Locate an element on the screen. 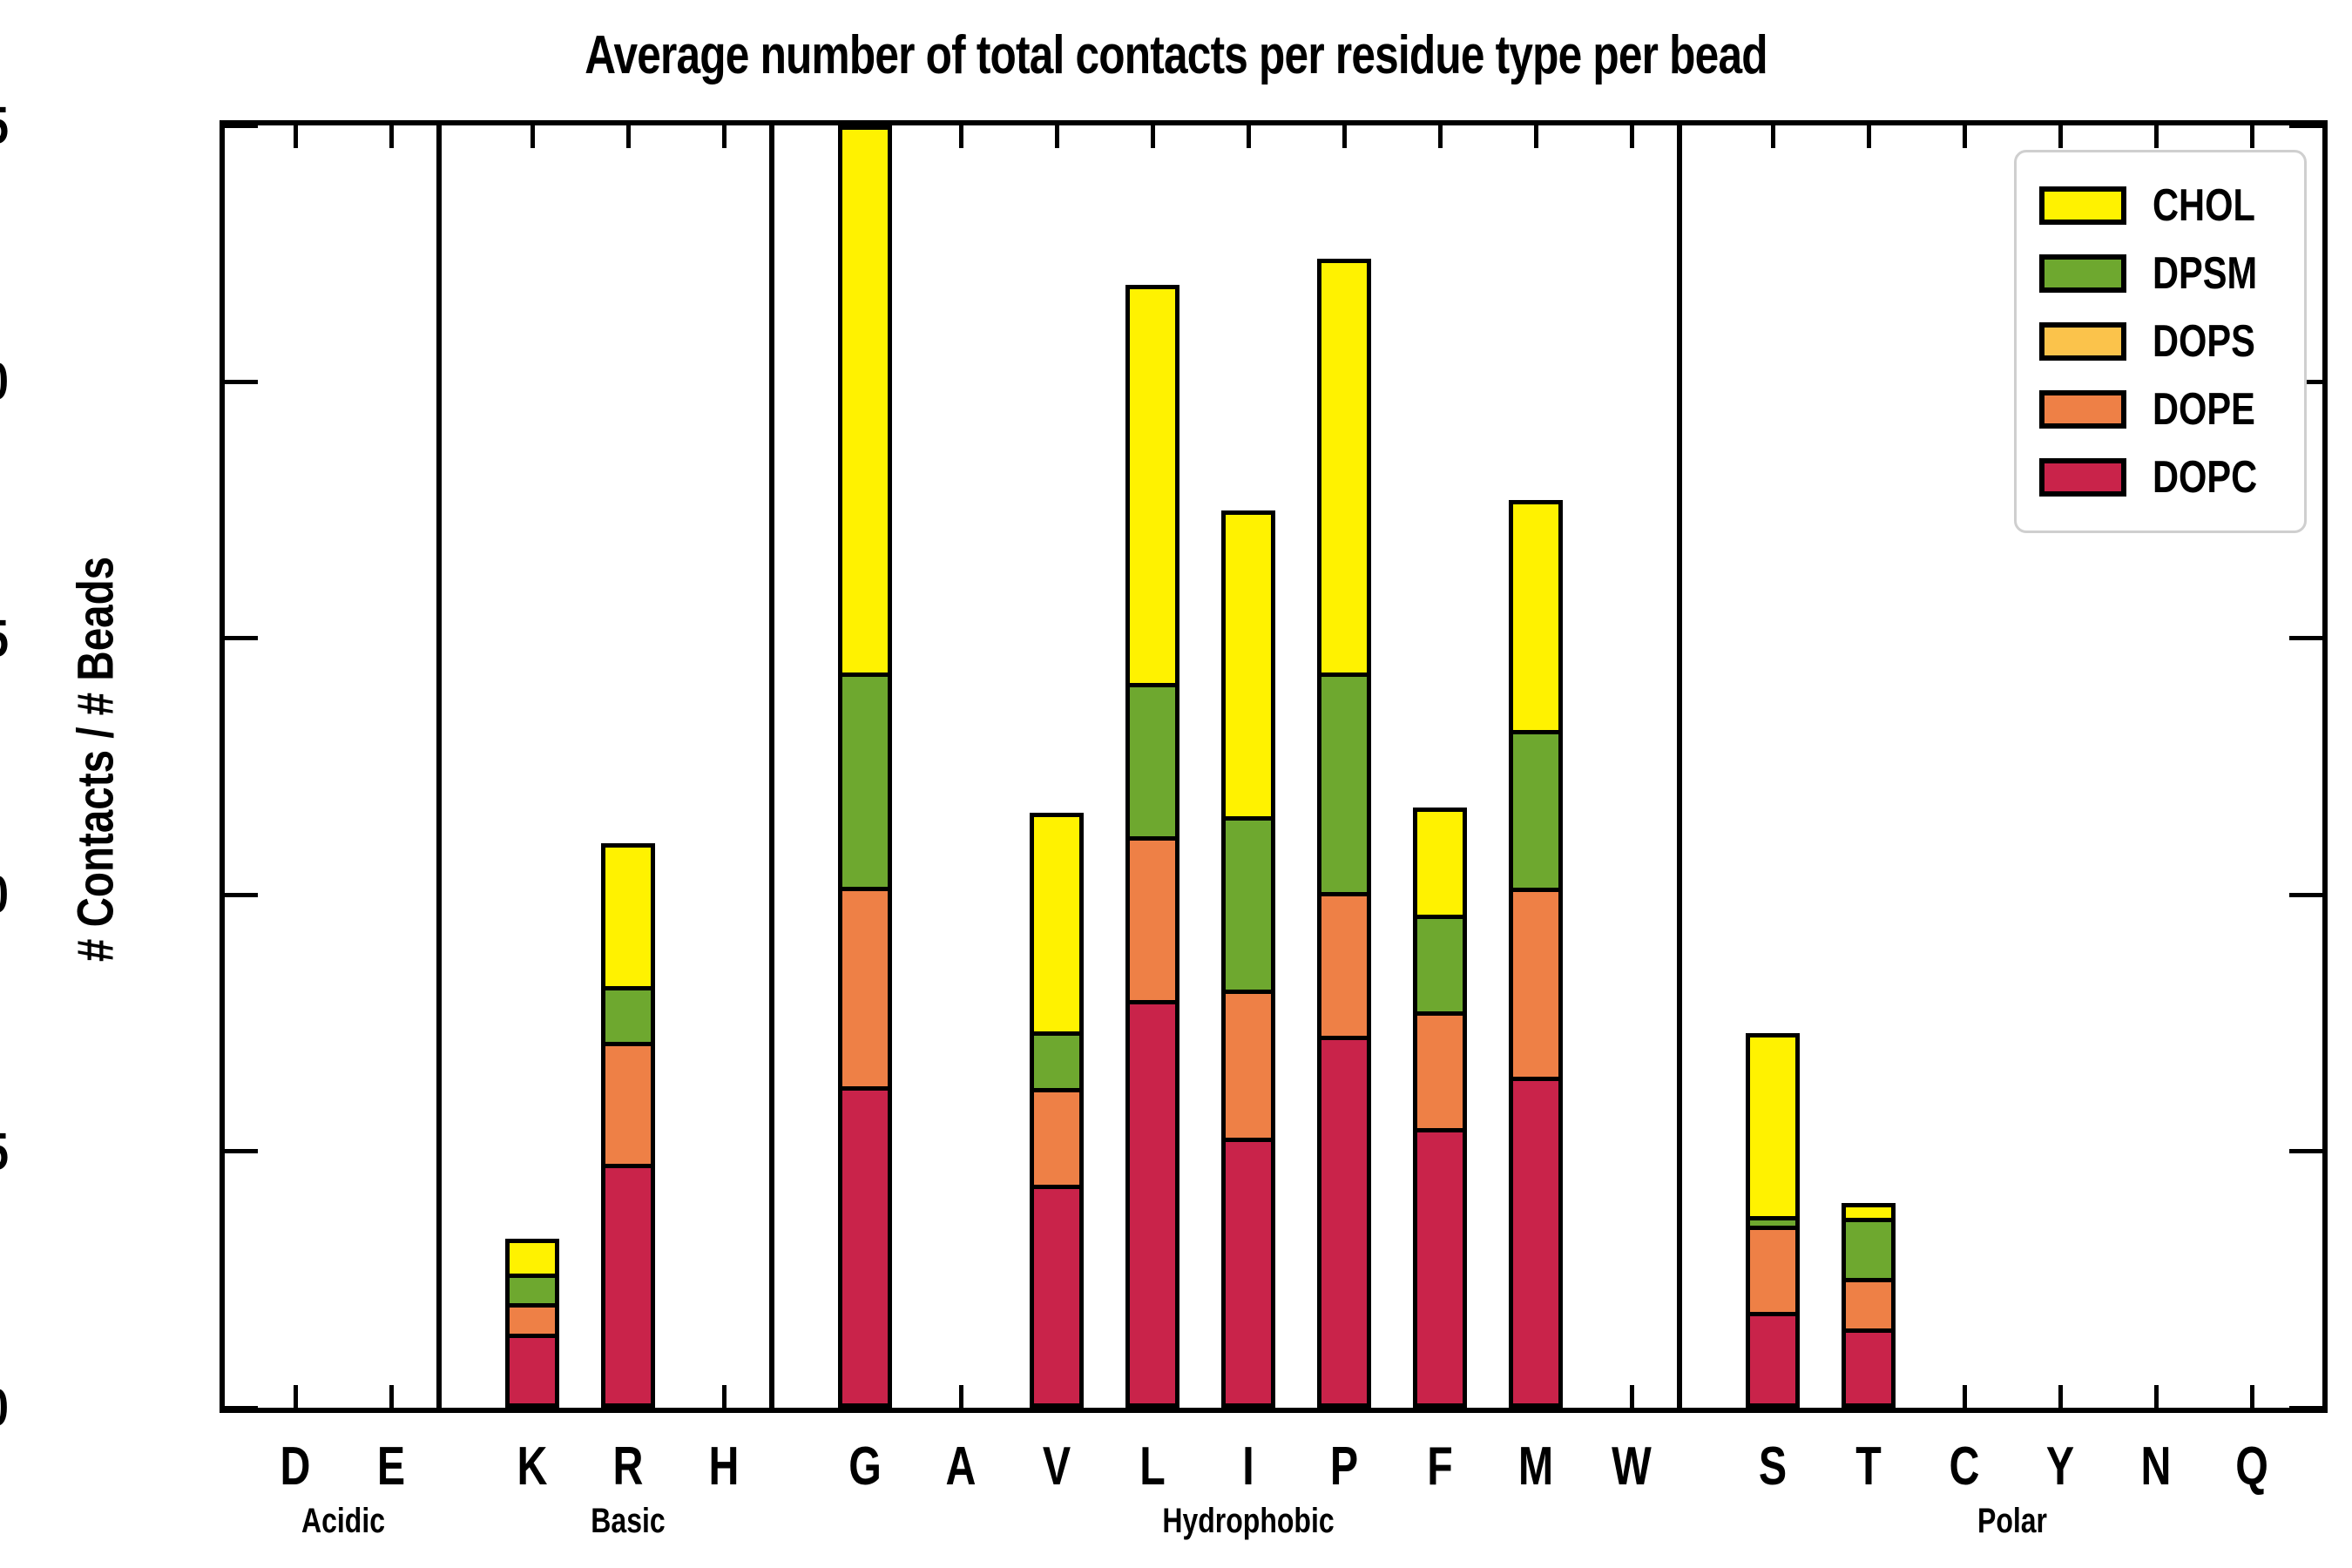  legend-label-dpsm: DPSM is located at coordinates (2205, 273).